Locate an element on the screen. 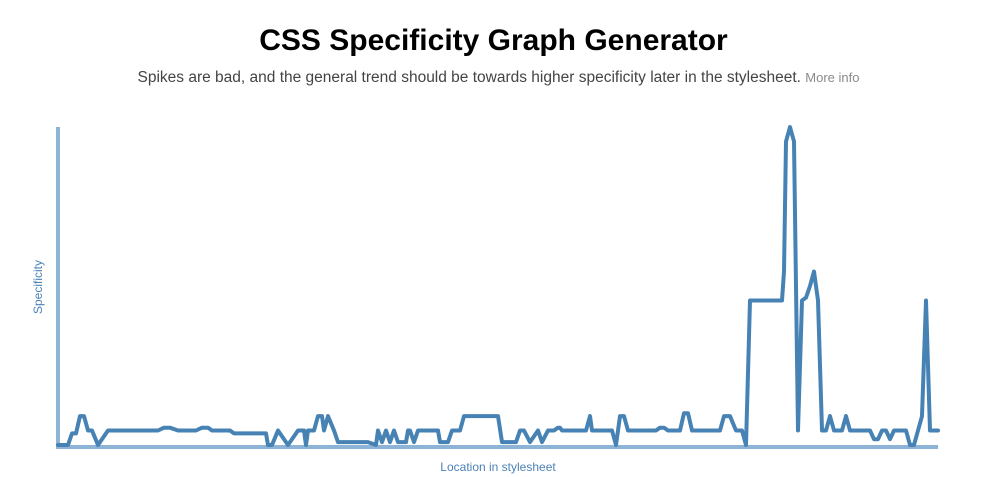 This screenshot has width=987, height=477. y-axis-label: Specificity is located at coordinates (38, 287).